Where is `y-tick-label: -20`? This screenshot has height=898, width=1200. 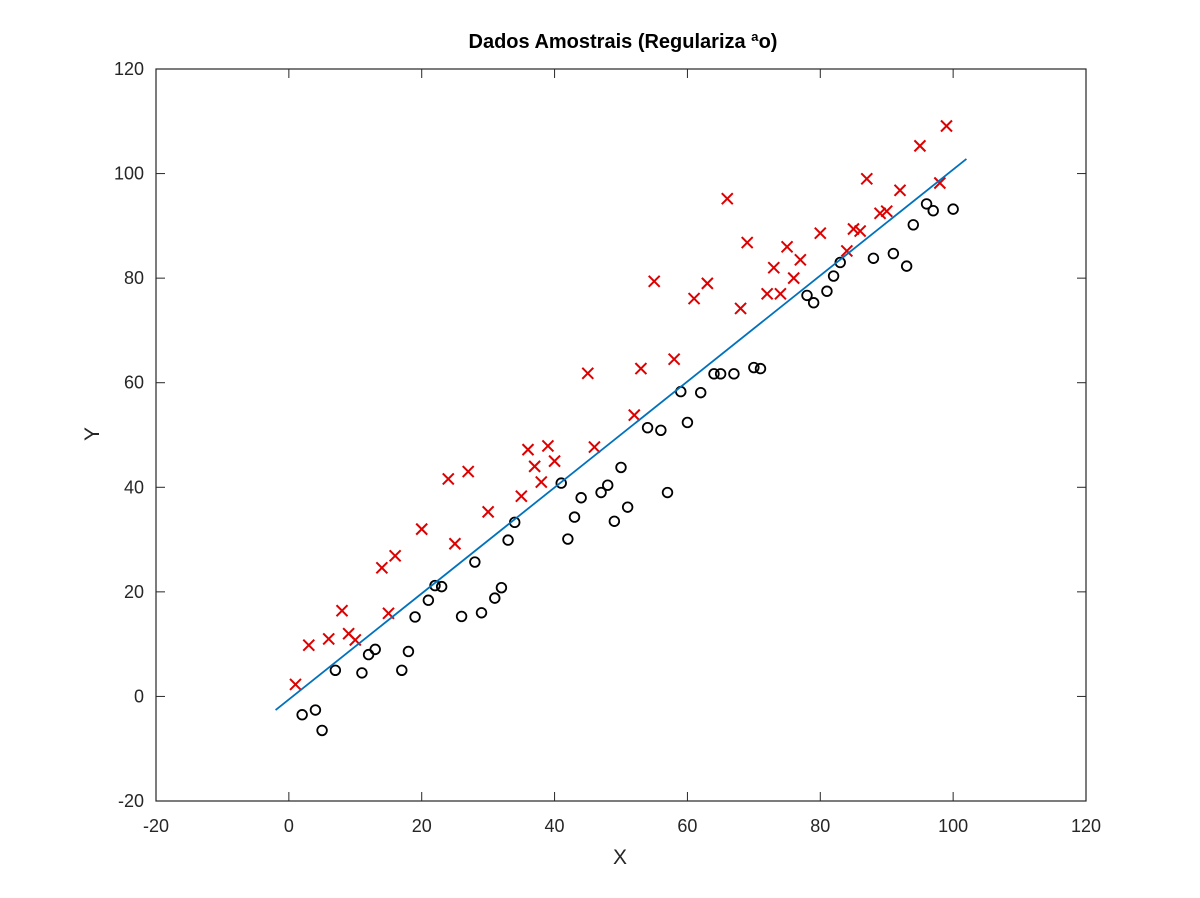 y-tick-label: -20 is located at coordinates (131, 801).